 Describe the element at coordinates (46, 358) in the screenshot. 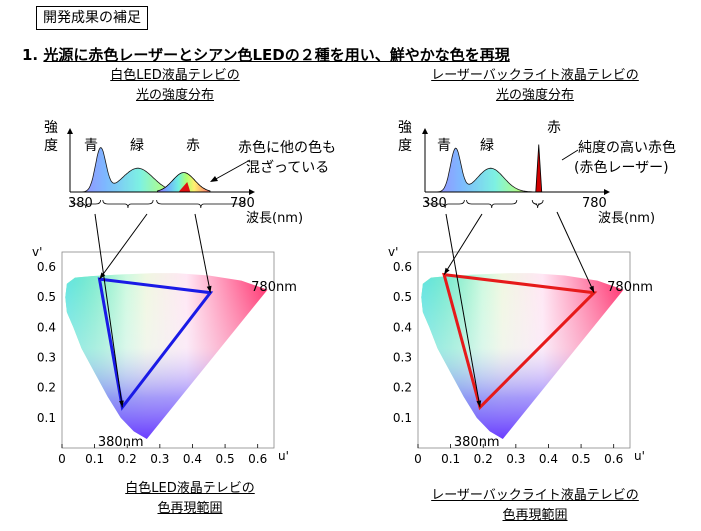

I see `left-y-tick-label: 0.3` at that location.